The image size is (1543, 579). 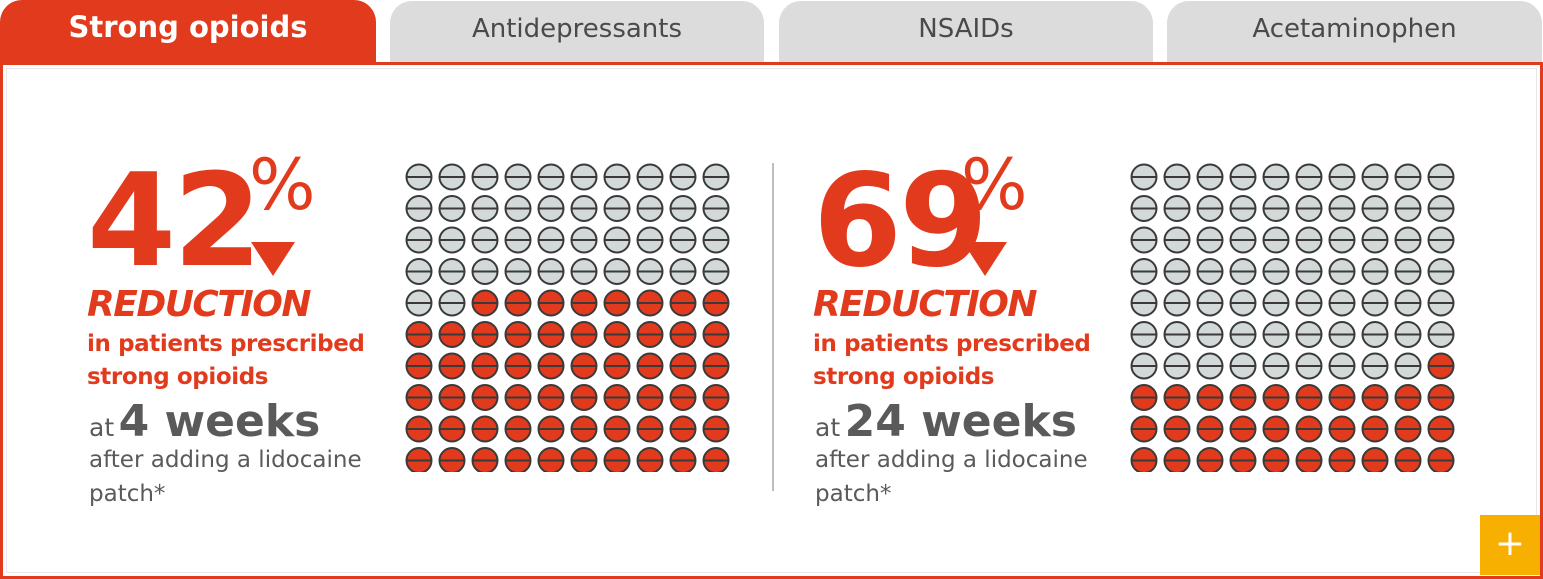 What do you see at coordinates (966, 31) in the screenshot?
I see `tab-nsaids: NSAIDs` at bounding box center [966, 31].